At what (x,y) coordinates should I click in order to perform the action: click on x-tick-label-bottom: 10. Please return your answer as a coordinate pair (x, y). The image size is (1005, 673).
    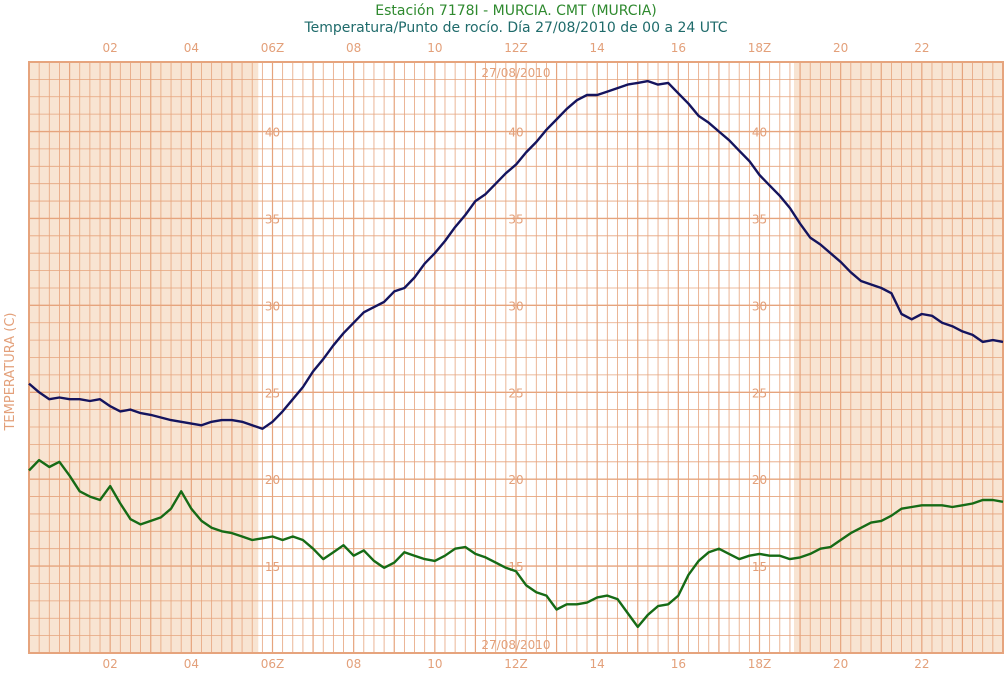
    Looking at the image, I should click on (434, 664).